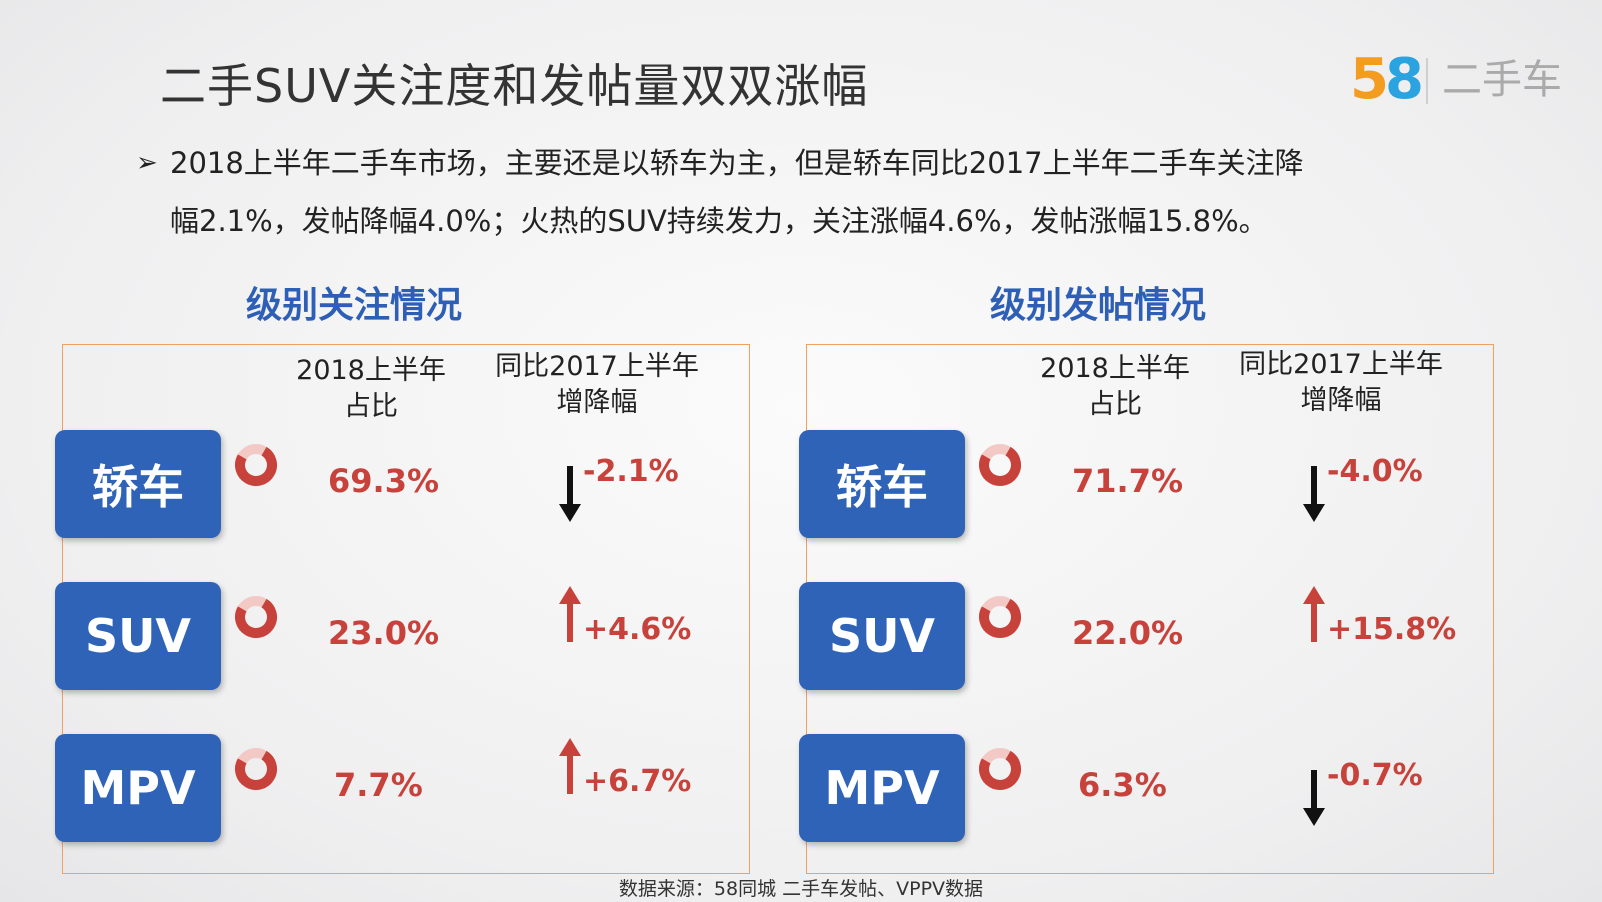  Describe the element at coordinates (1392, 629) in the screenshot. I see `change-value: +15.8%` at that location.